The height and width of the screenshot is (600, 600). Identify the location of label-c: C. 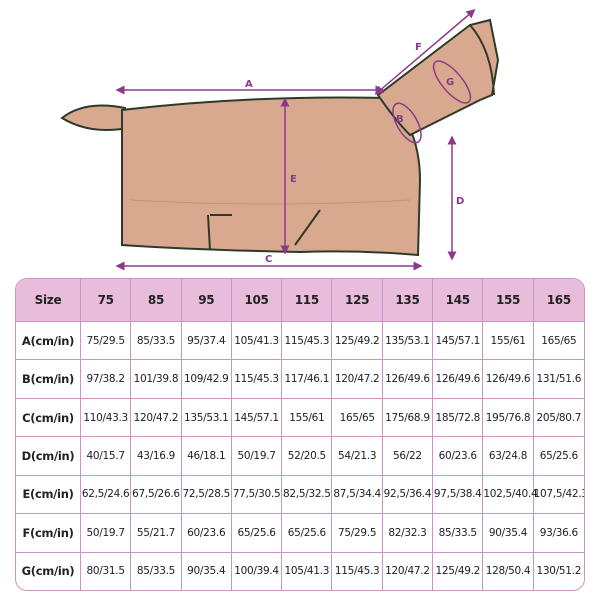
(268, 259).